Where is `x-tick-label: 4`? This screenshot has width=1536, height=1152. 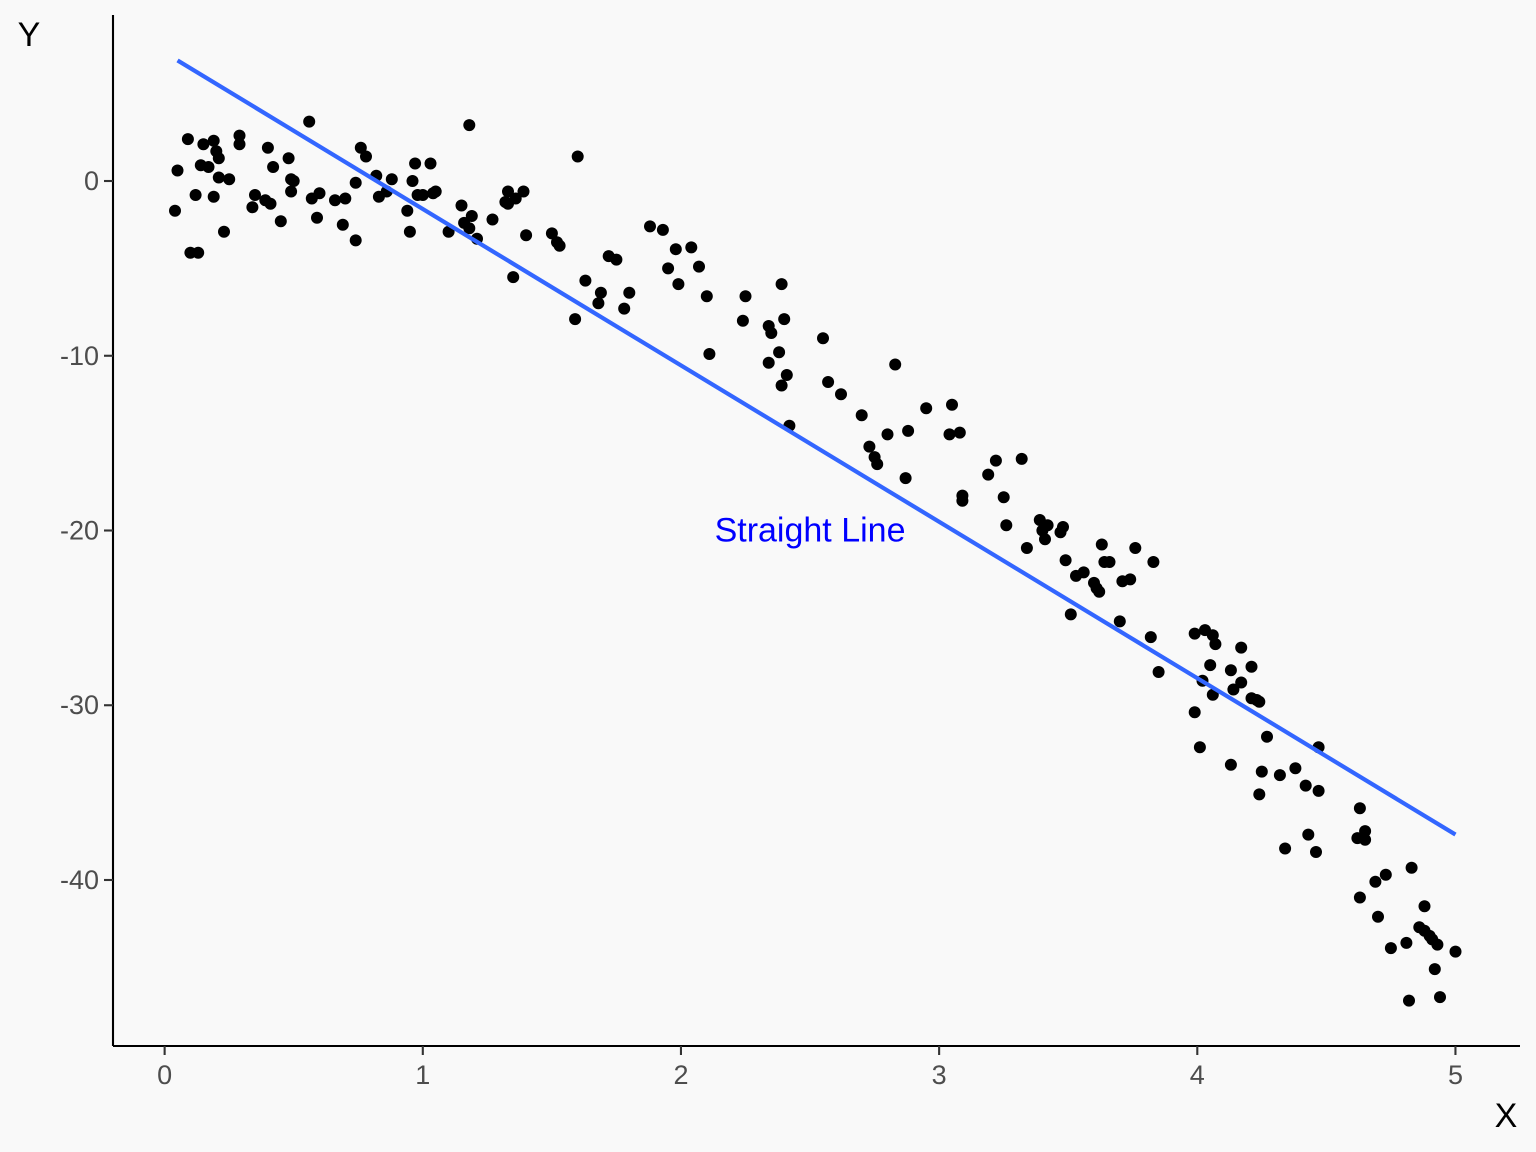
x-tick-label: 4 is located at coordinates (1197, 1075).